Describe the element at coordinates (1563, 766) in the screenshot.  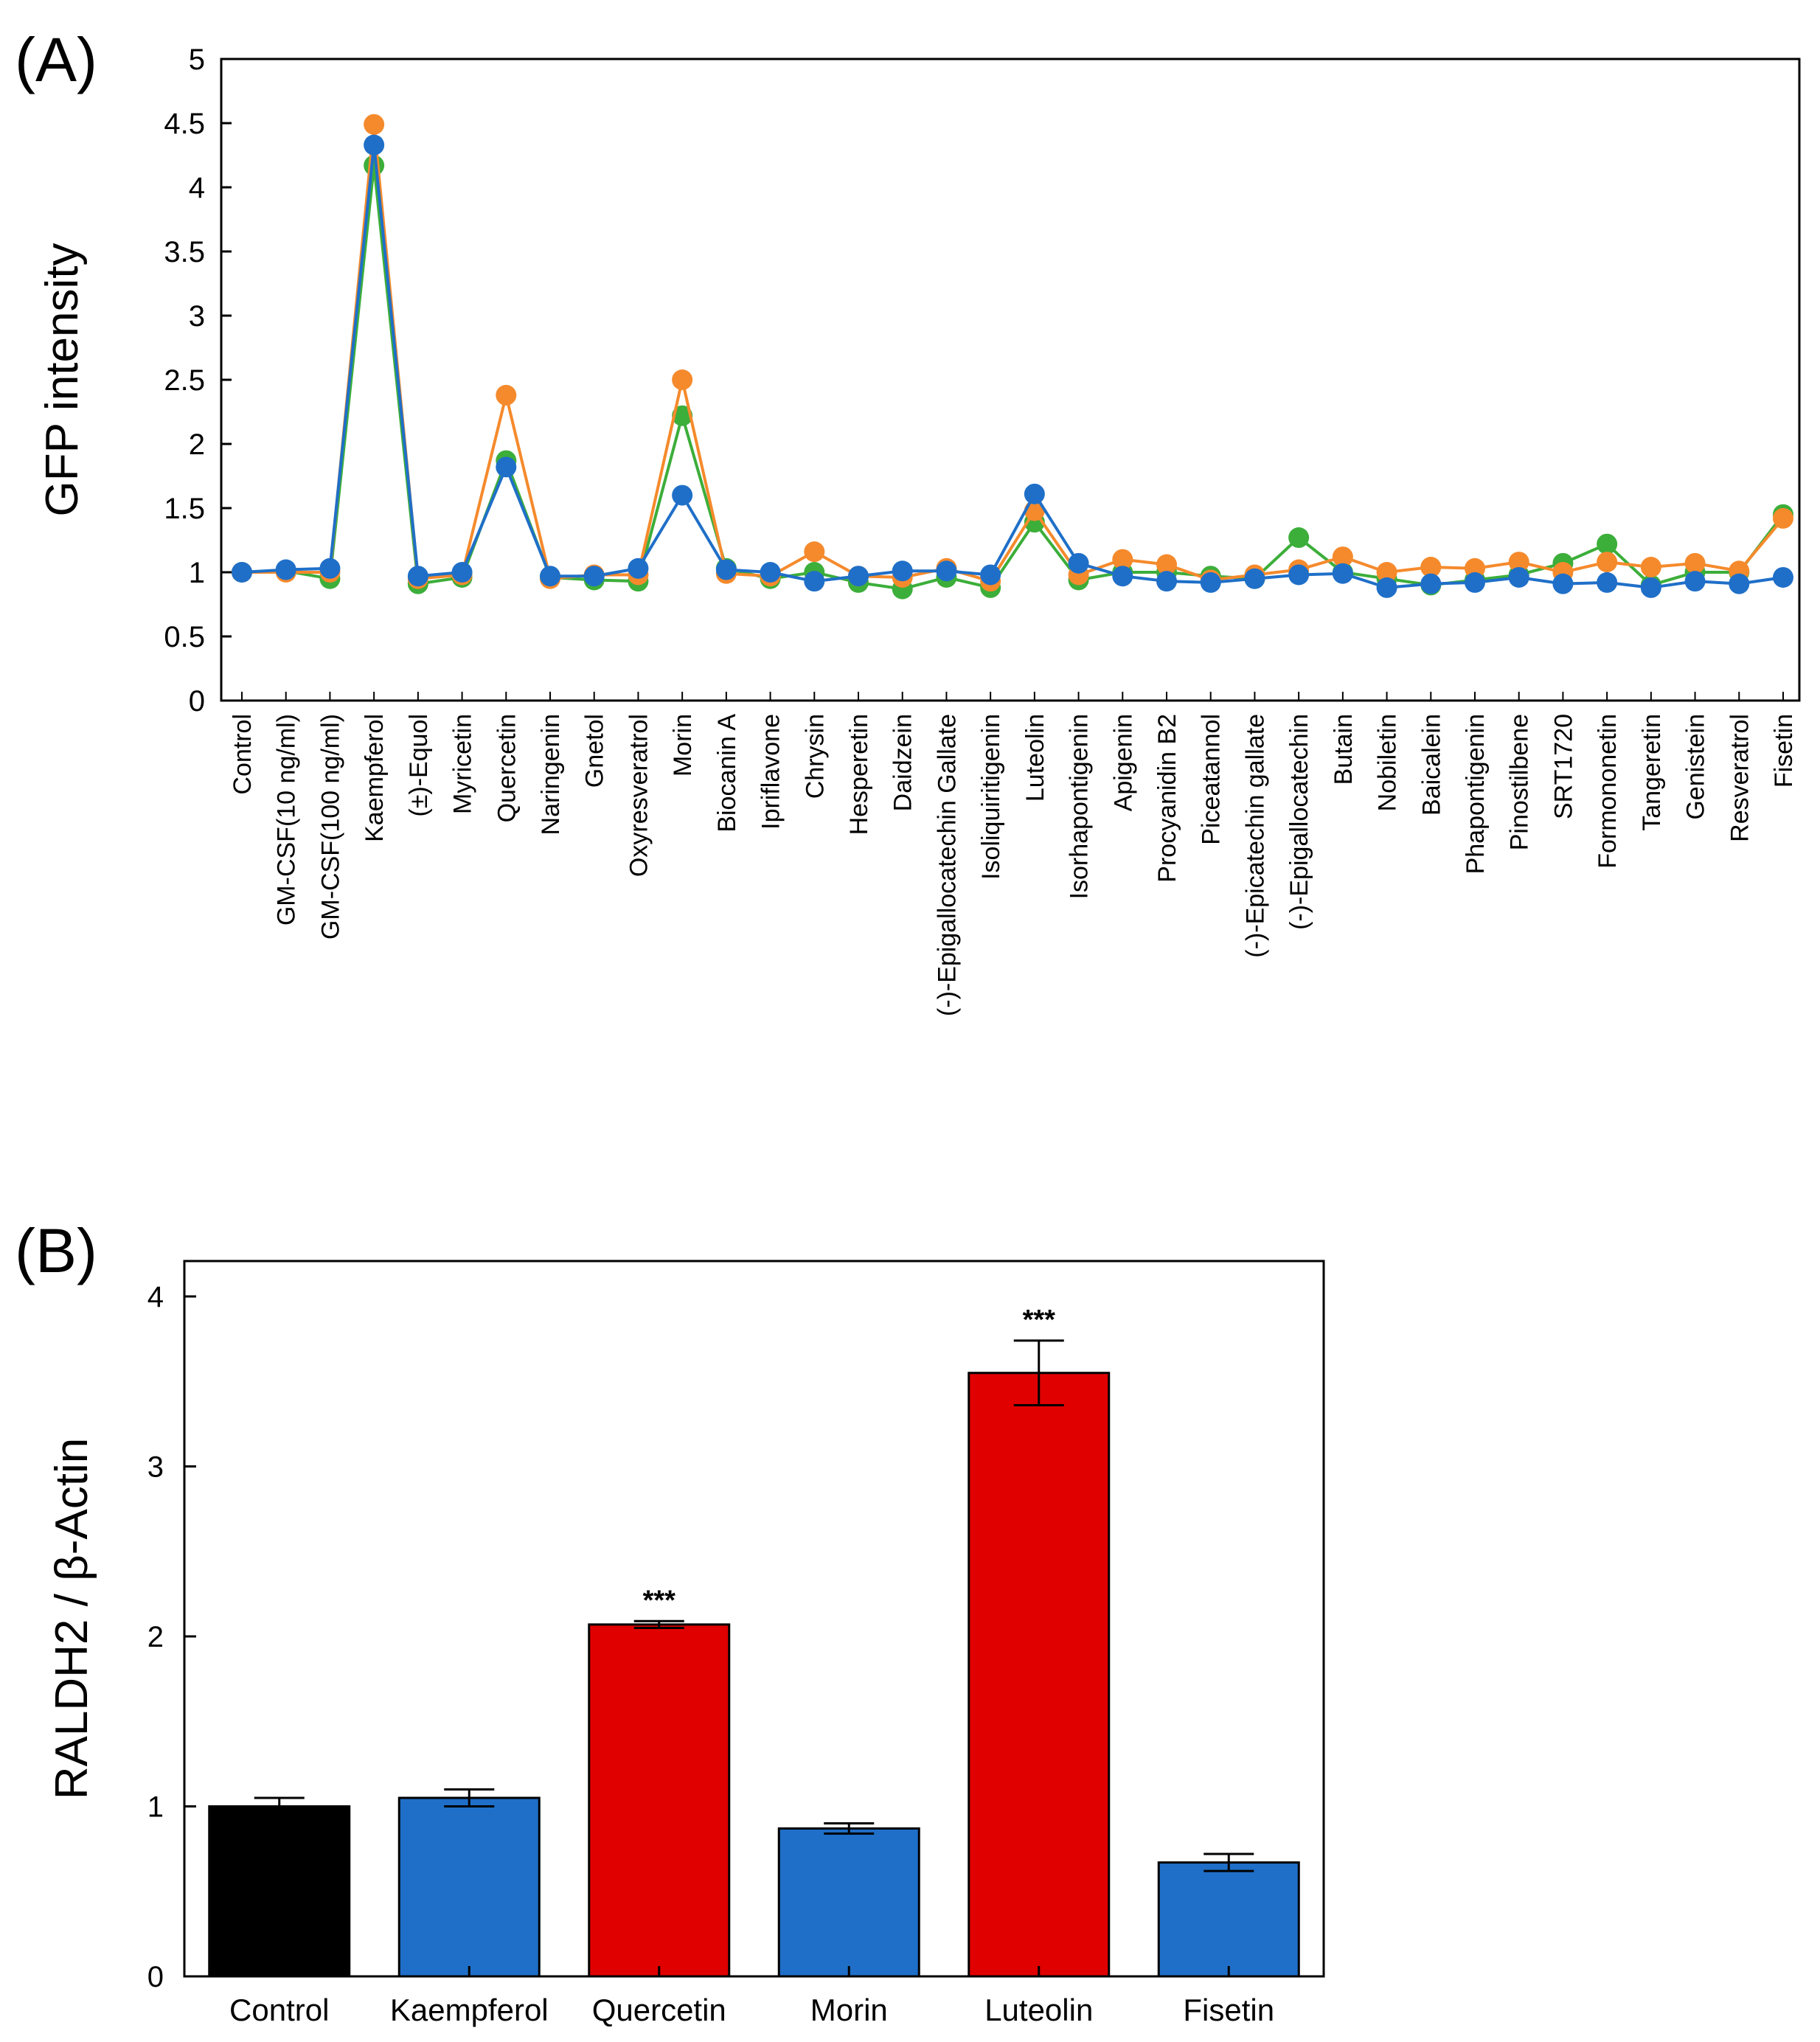
I see `panel-a-x-tick-label: SRT1720` at that location.